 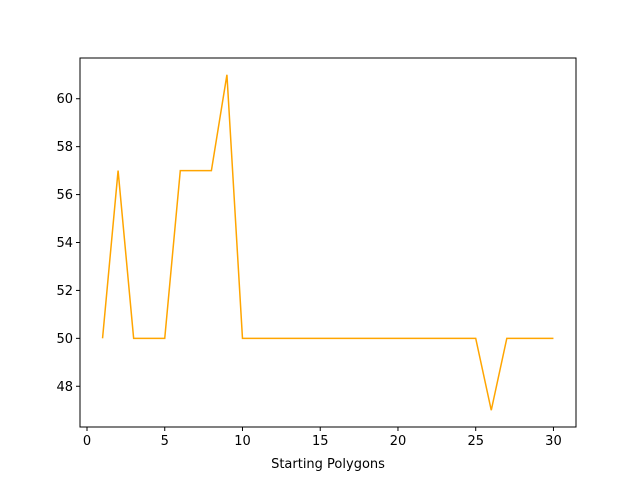 I want to click on x-tick-label: 10, so click(x=242, y=441).